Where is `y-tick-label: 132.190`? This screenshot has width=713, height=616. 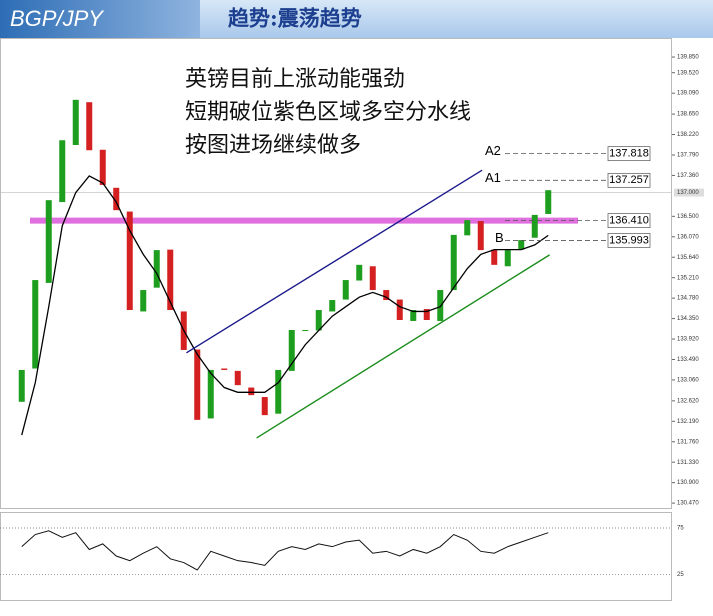
y-tick-label: 132.190 is located at coordinates (688, 422).